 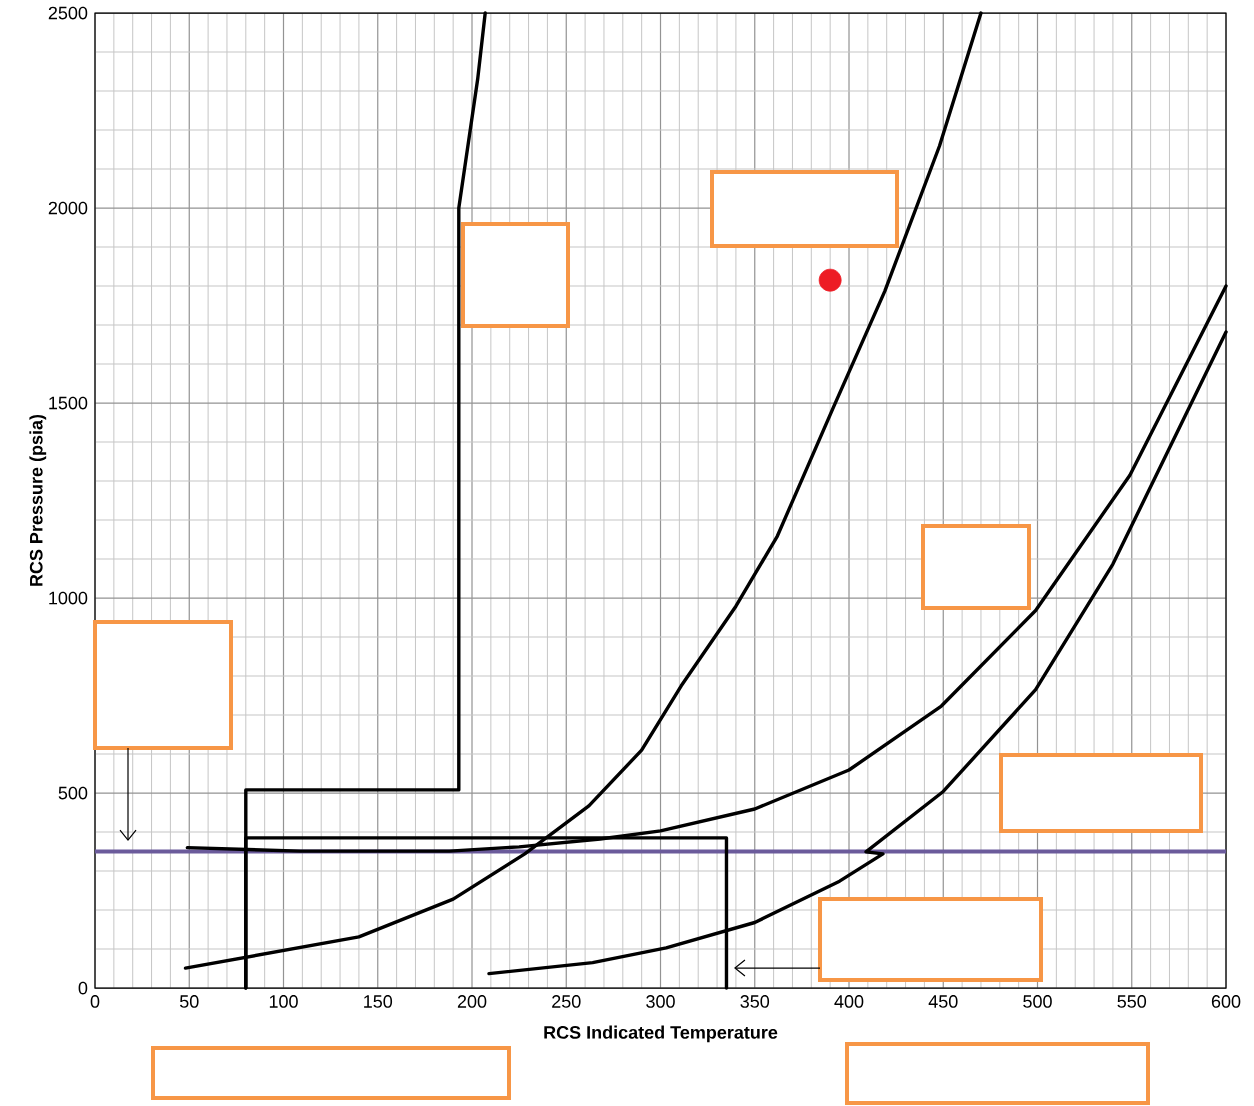 What do you see at coordinates (83, 988) in the screenshot?
I see `y-tick-label: 0` at bounding box center [83, 988].